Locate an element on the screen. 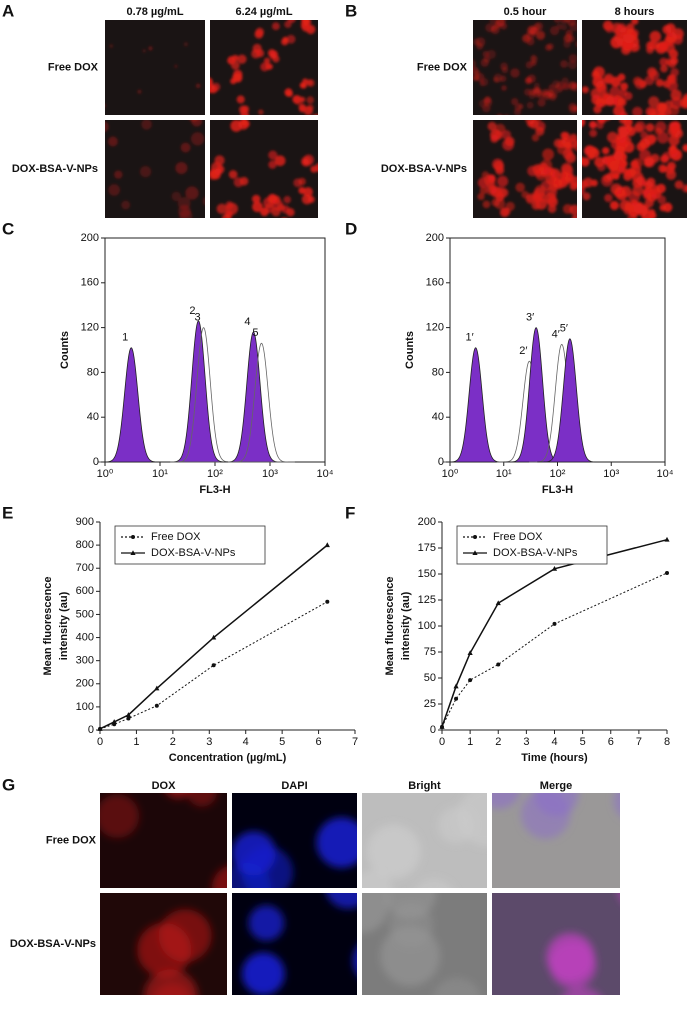 Image resolution: width=688 pixels, height=1022 pixels. y-tick-label: 300 is located at coordinates (85, 661).